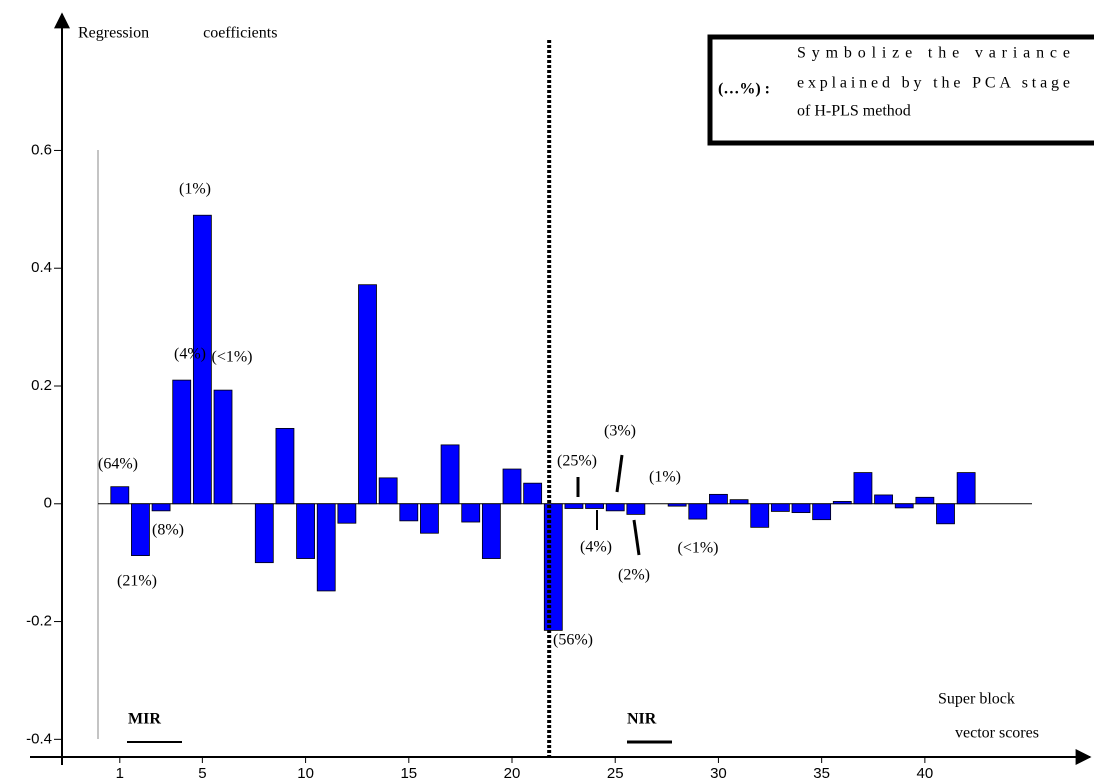 The height and width of the screenshot is (782, 1094). I want to click on x-tick-label: 1, so click(120, 773).